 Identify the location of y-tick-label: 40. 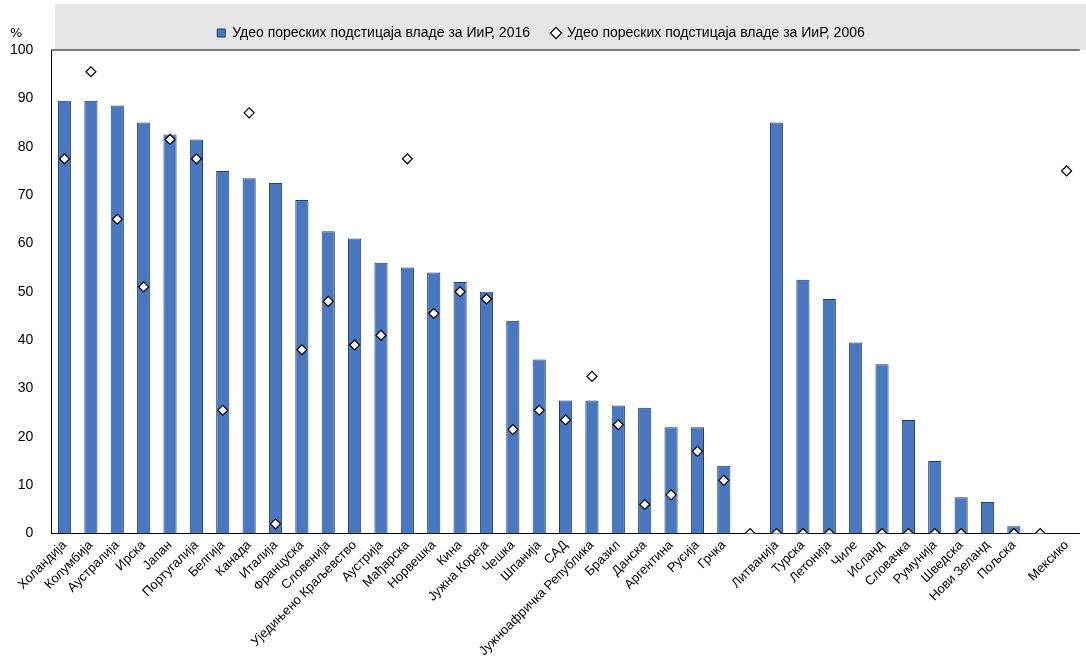
(25, 338).